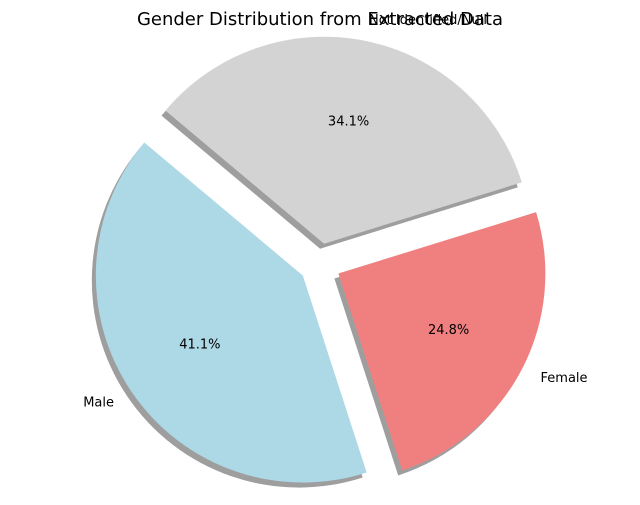 This screenshot has height=505, width=640. Describe the element at coordinates (348, 121) in the screenshot. I see `slice-pct-not-identified-null: 34.1%` at that location.